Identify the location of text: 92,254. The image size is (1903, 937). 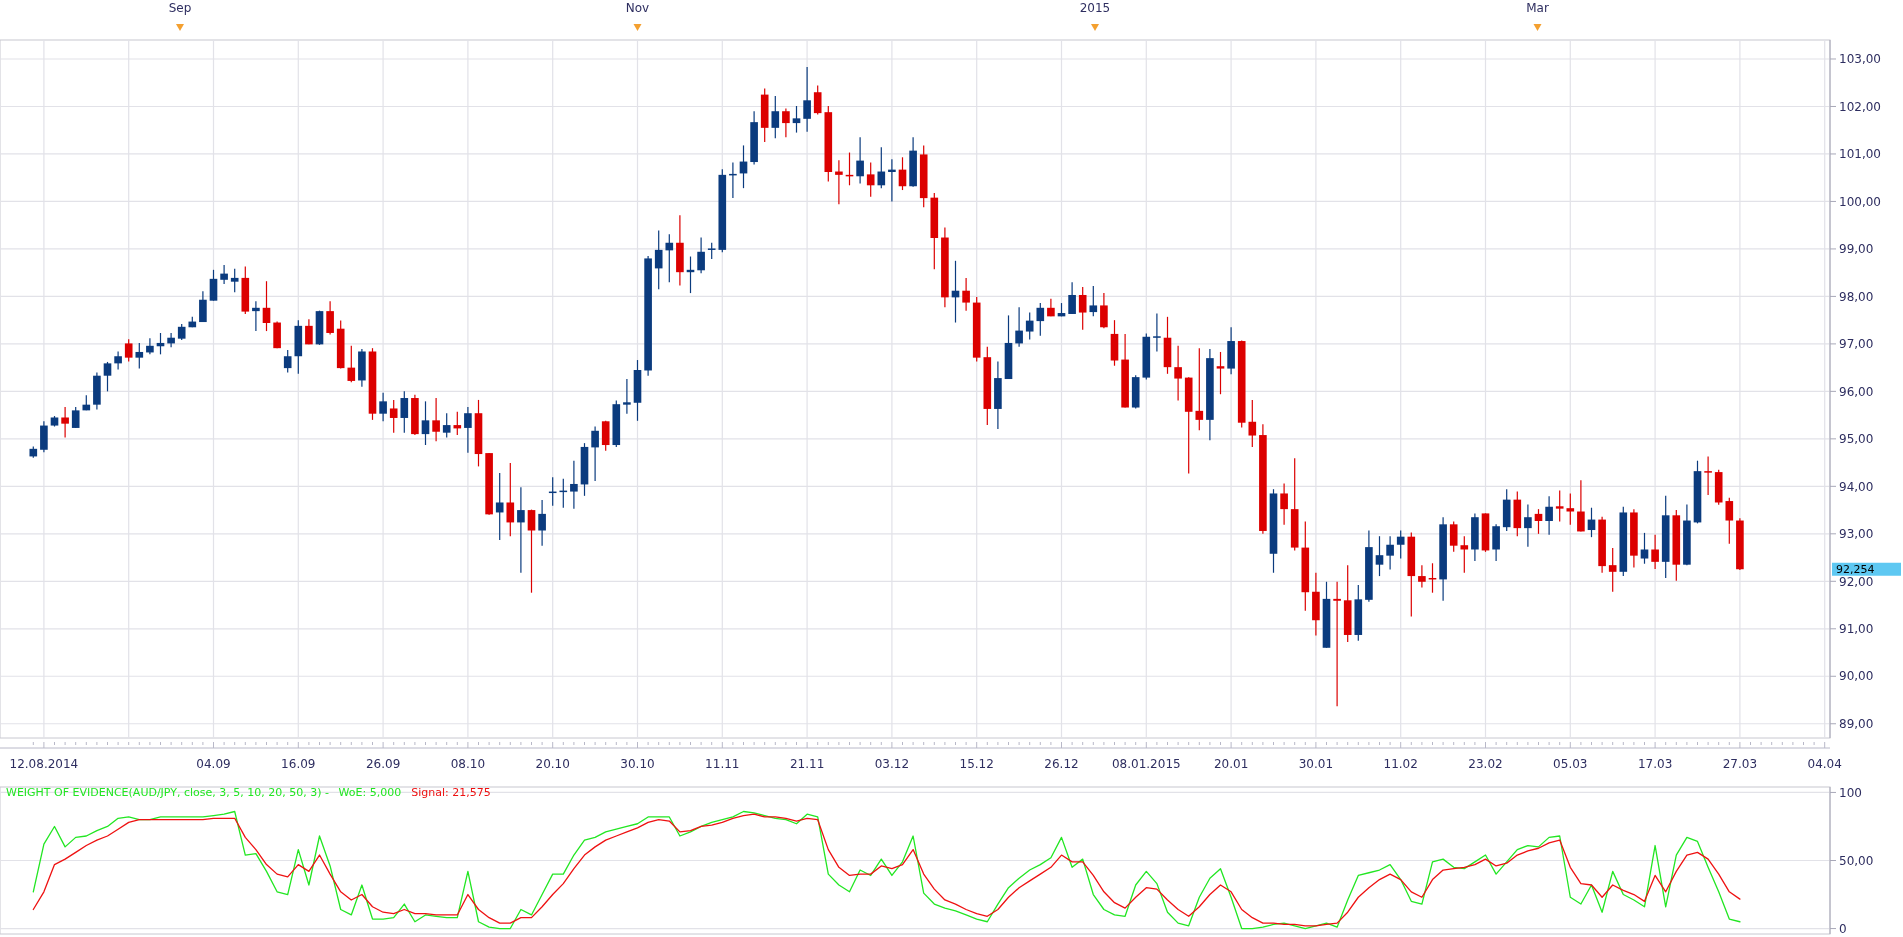
(1855, 570).